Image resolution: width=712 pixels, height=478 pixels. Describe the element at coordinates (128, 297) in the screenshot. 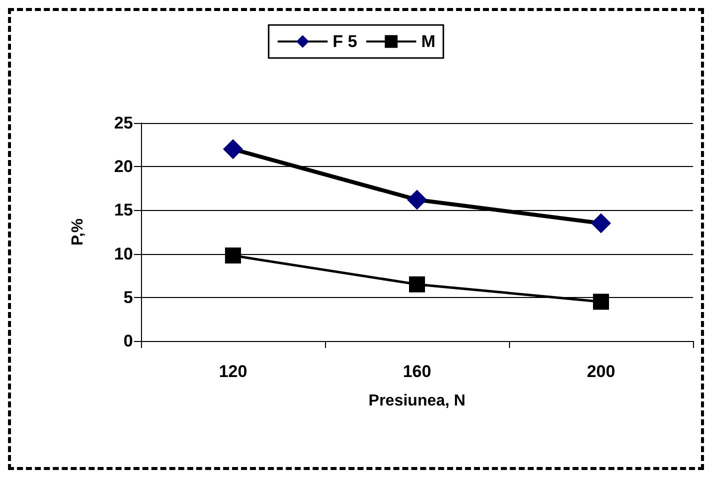

I see `y-tick-label: 5` at that location.